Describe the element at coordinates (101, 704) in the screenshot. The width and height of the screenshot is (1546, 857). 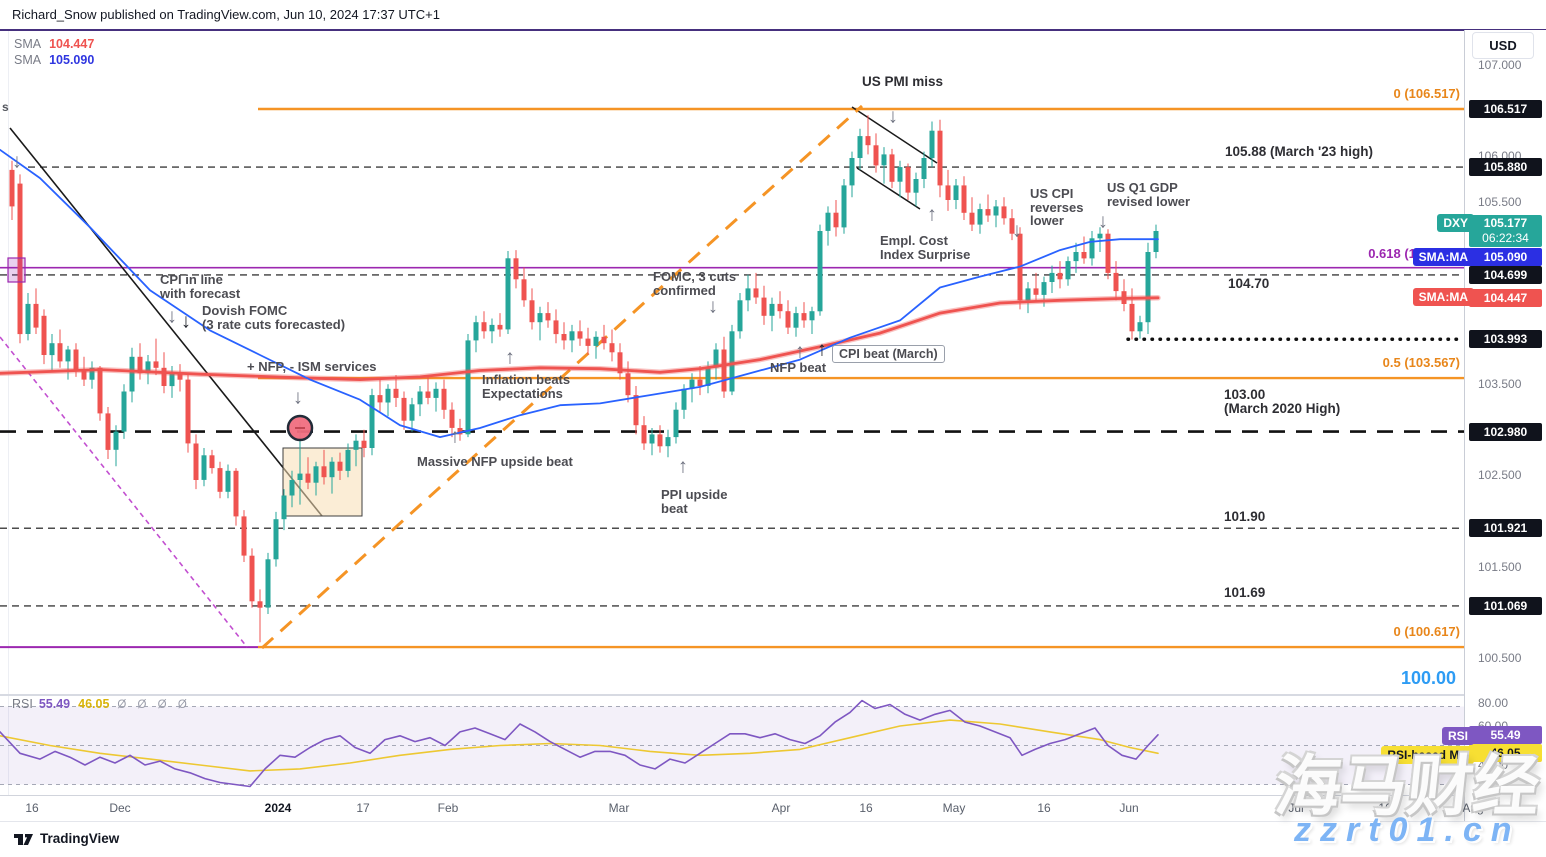
I see `rsi-legend: RSI 55.49 46.05 Ø Ø Ø Ø` at that location.